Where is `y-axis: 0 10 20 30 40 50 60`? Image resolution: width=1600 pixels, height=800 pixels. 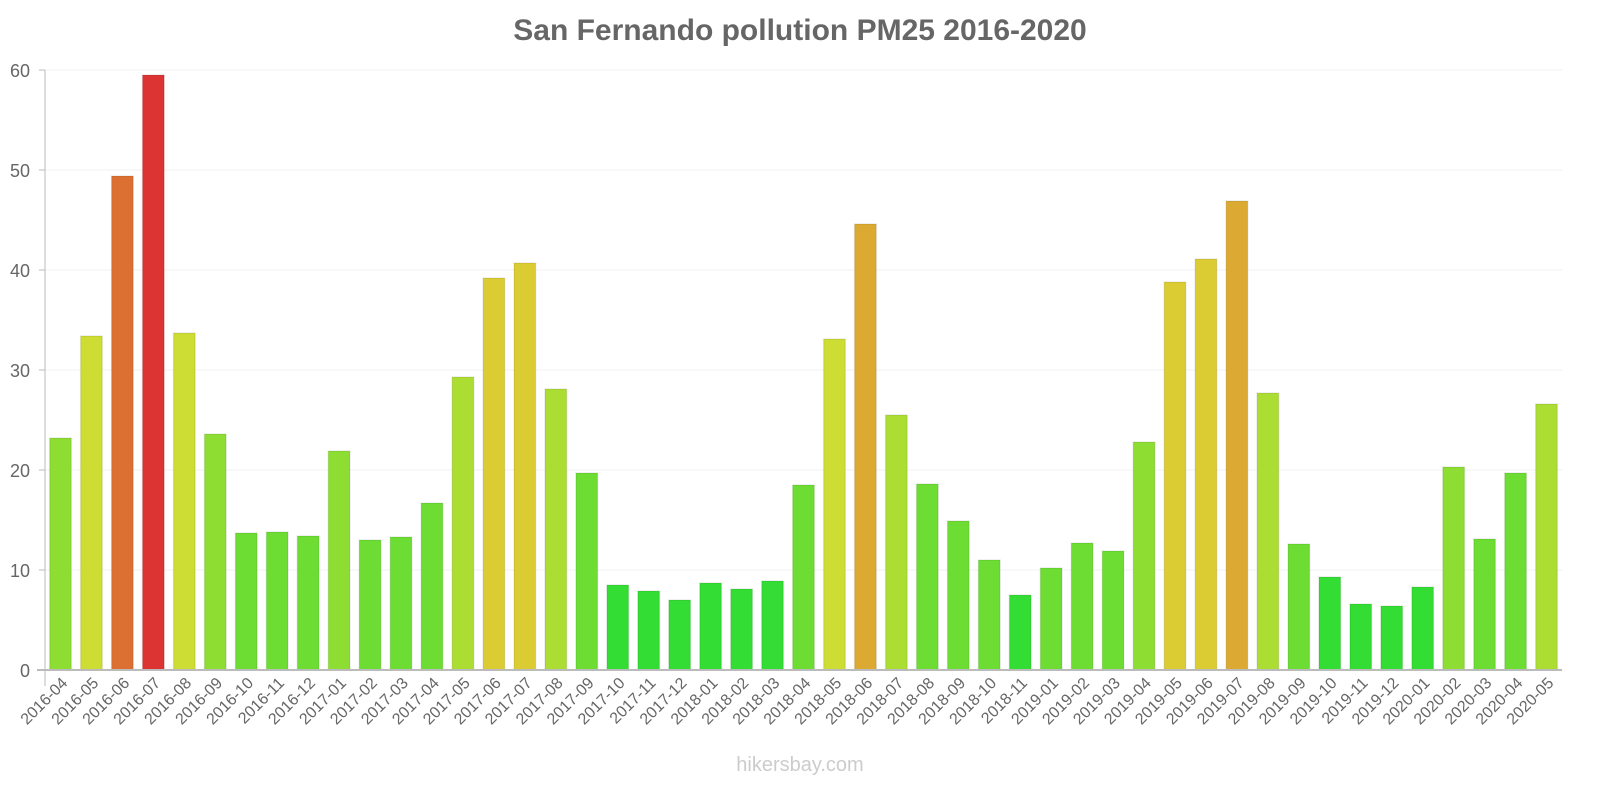
y-axis: 0 10 20 30 40 50 60 is located at coordinates (28, 373).